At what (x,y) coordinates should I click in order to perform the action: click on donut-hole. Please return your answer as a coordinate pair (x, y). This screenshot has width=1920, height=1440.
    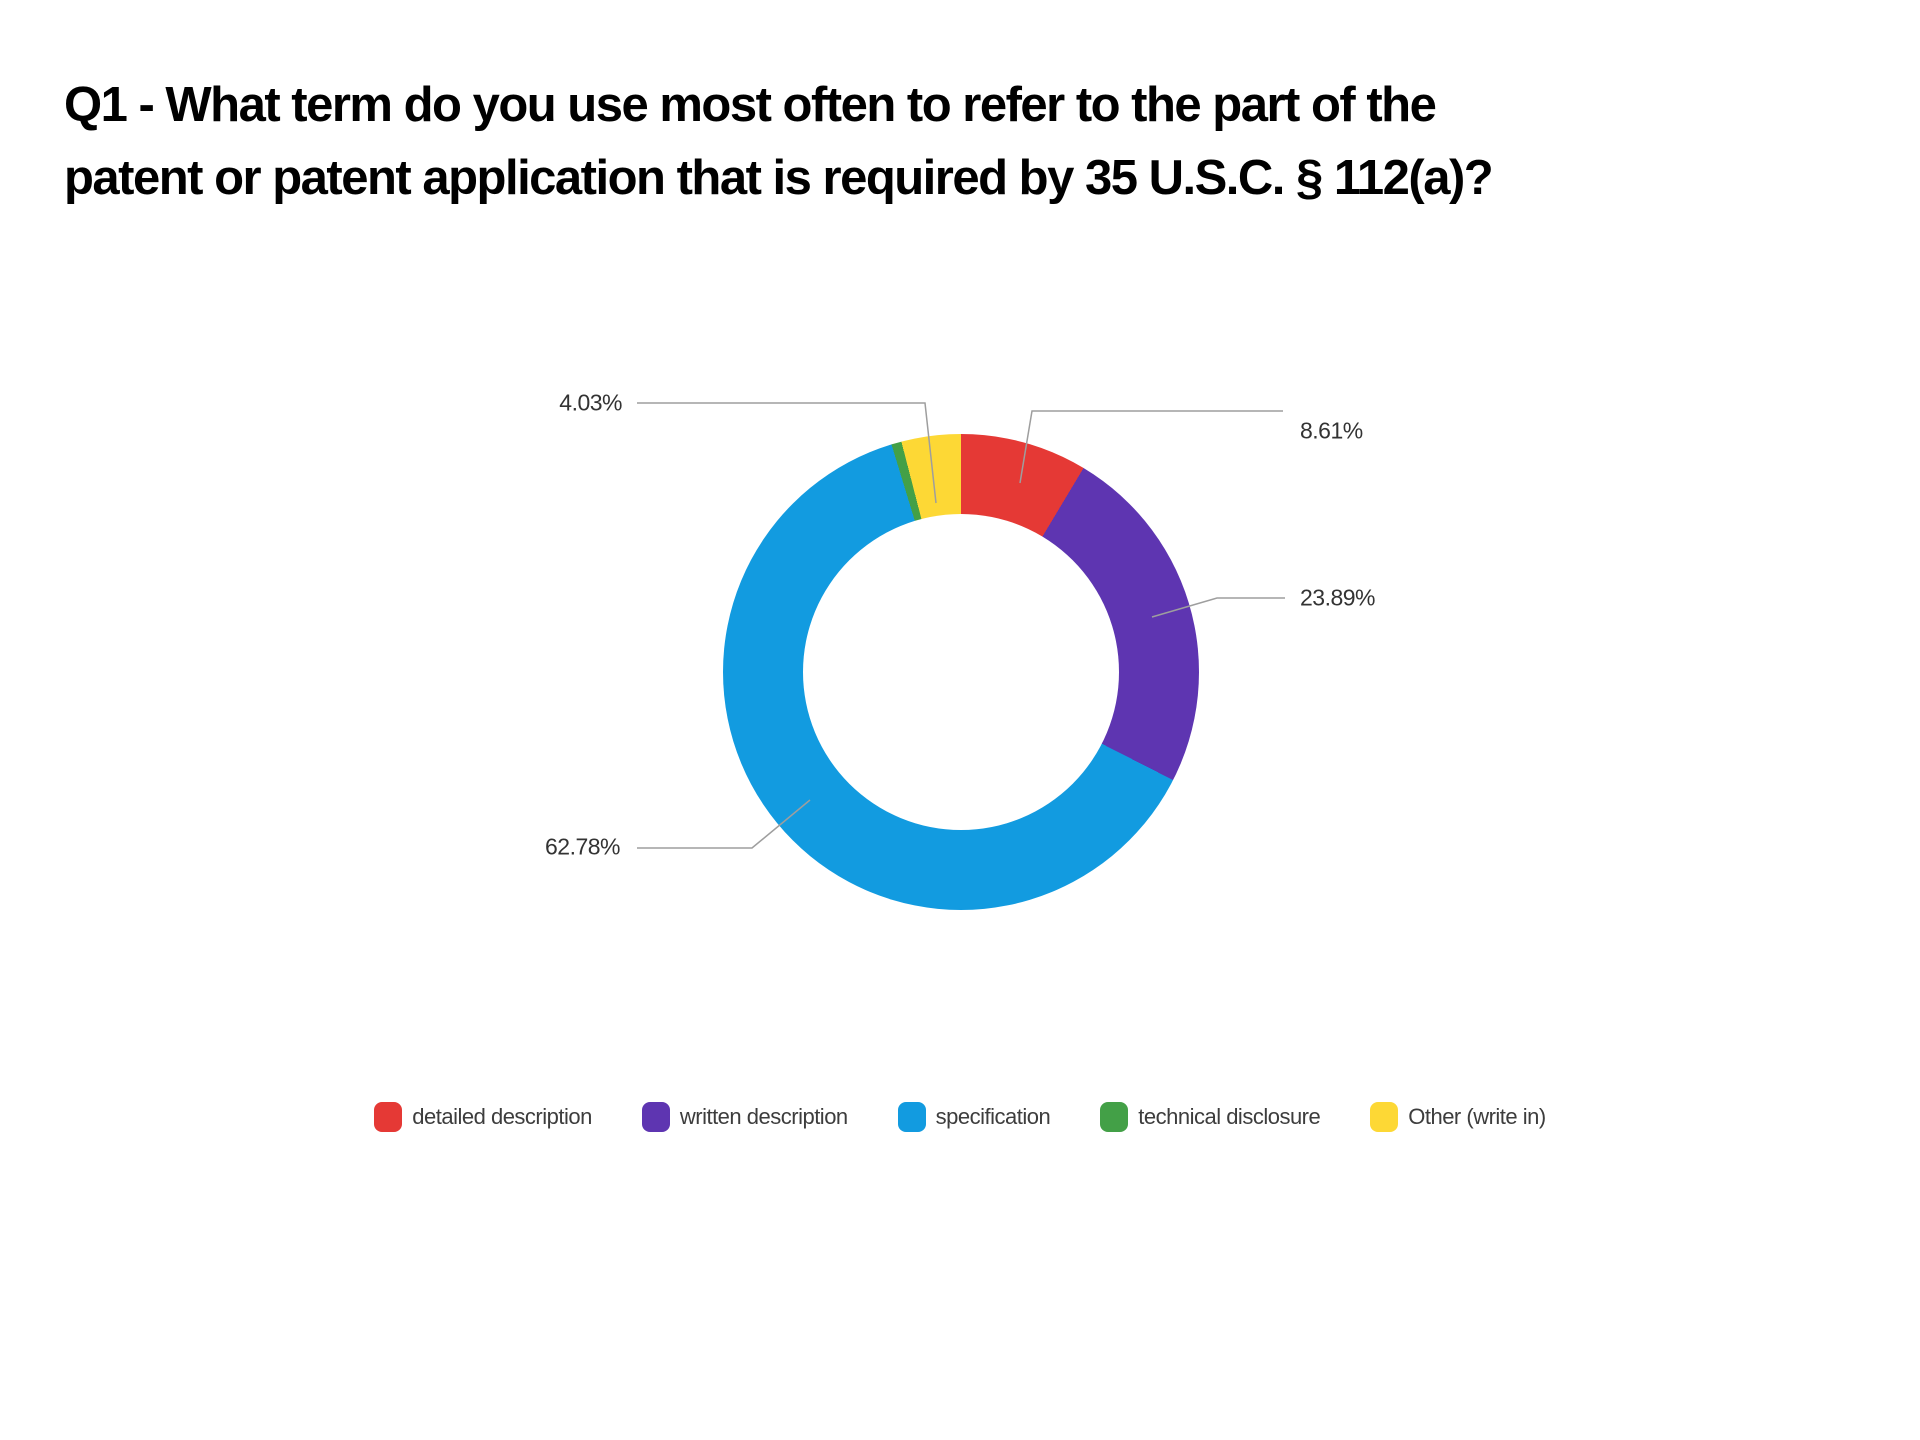
    Looking at the image, I should click on (961, 672).